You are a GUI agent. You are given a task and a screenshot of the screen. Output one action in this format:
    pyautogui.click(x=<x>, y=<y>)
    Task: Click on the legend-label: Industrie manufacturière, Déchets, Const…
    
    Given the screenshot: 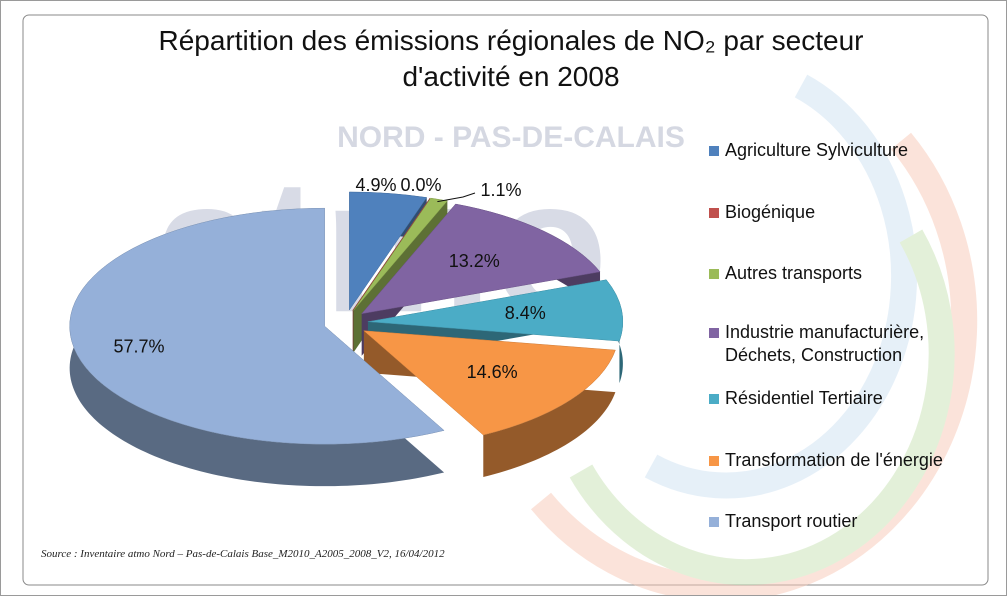 What is the action you would take?
    pyautogui.click(x=825, y=343)
    